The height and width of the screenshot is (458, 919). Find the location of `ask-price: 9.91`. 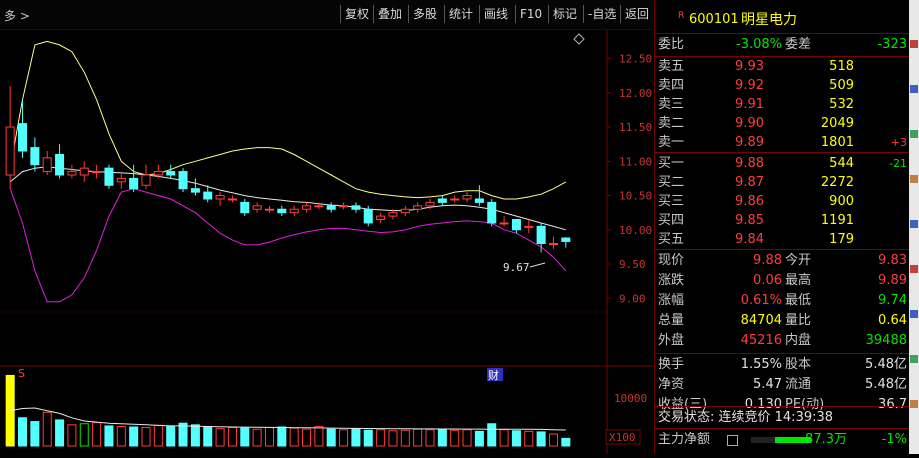

ask-price: 9.91 is located at coordinates (749, 104).